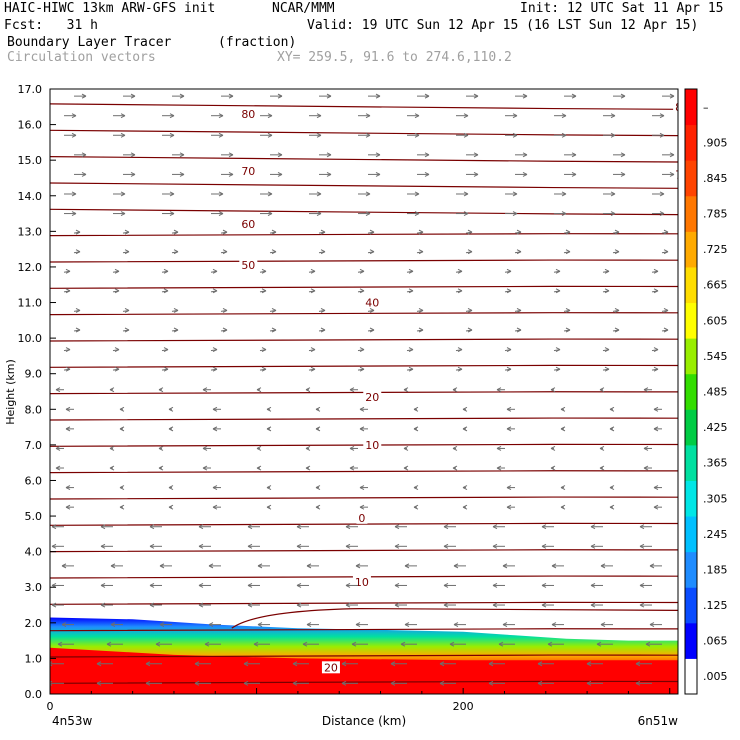  I want to click on y-tick-label: 13.0, so click(30, 231).